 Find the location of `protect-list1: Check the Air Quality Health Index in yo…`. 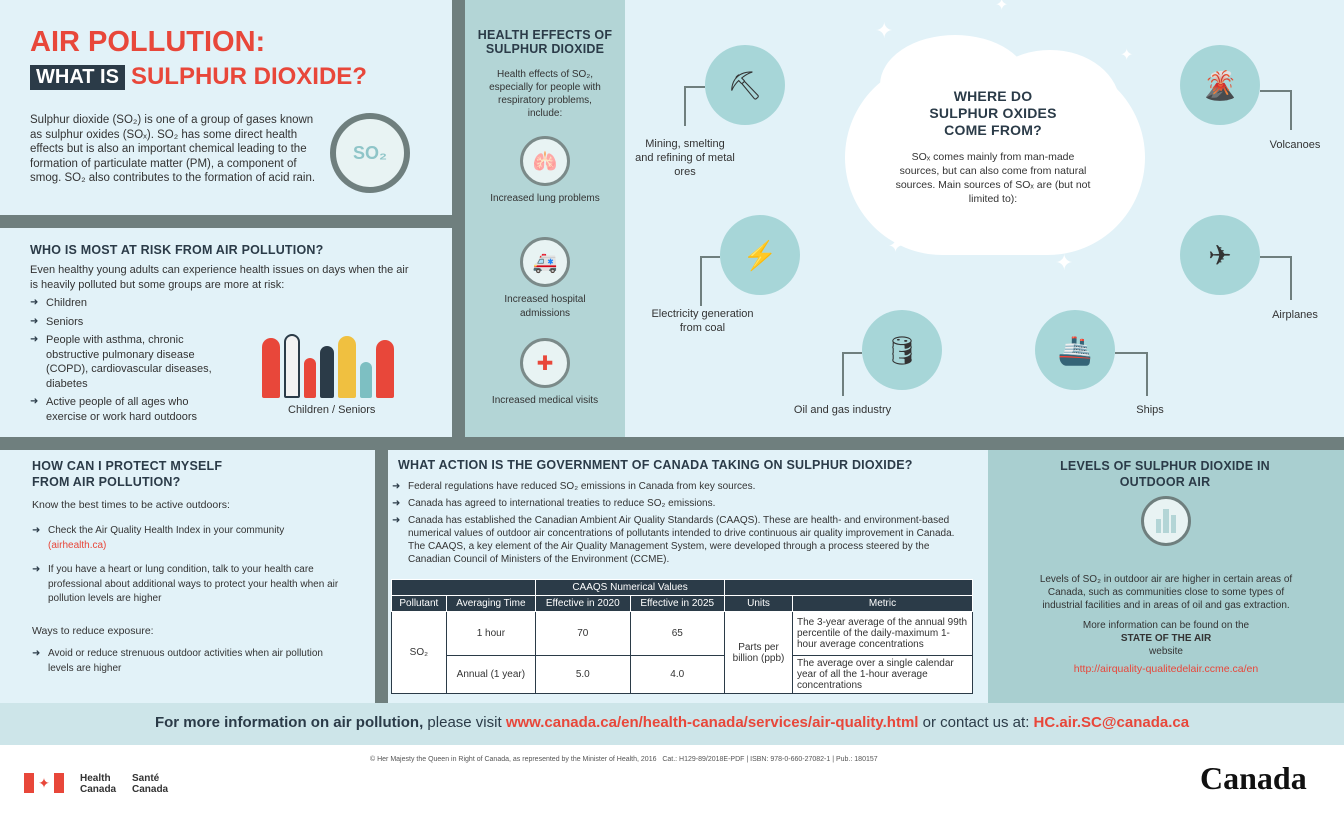

protect-list1: Check the Air Quality Health Index in yo… is located at coordinates (187, 567).